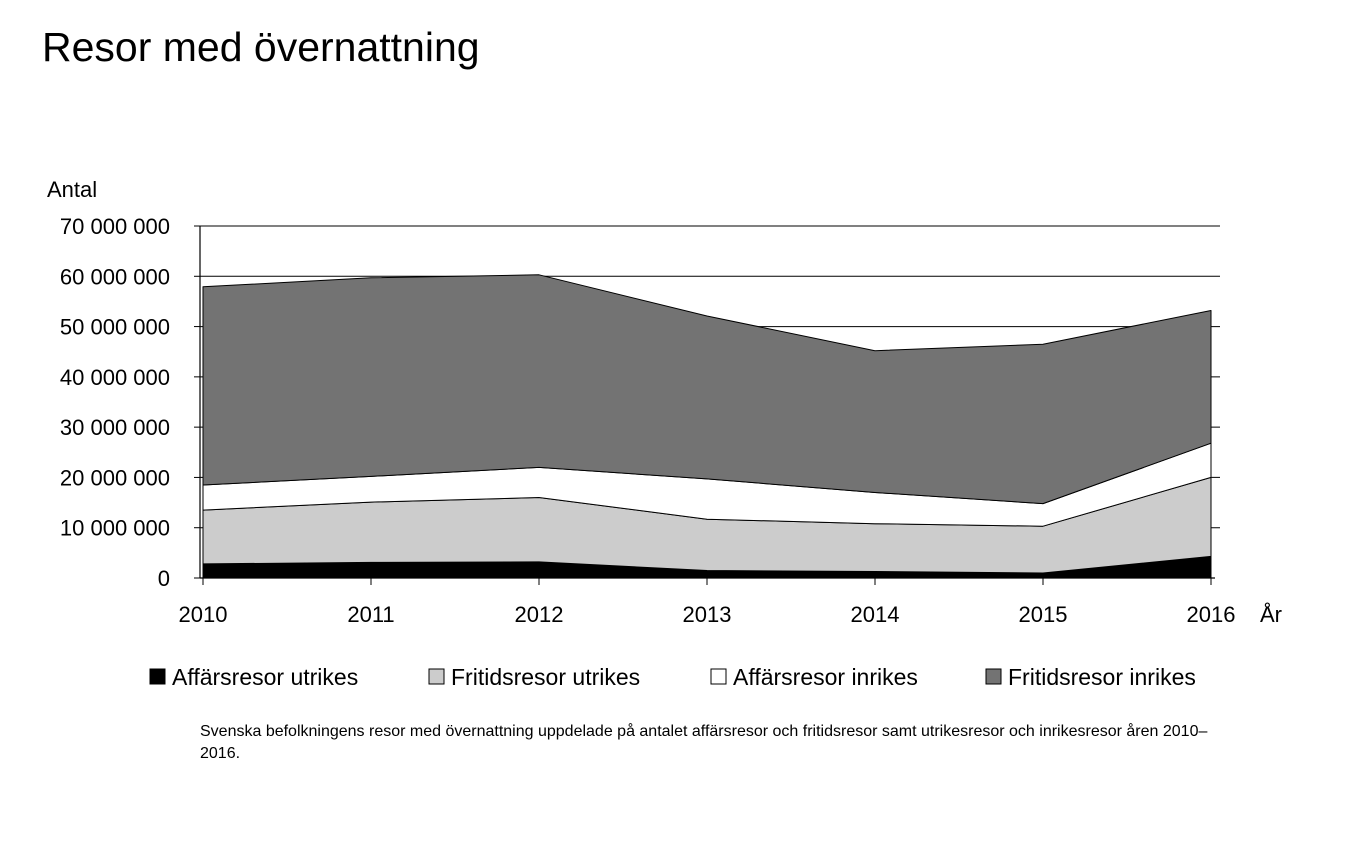  What do you see at coordinates (370, 614) in the screenshot?
I see `x-tick-label: 2011` at bounding box center [370, 614].